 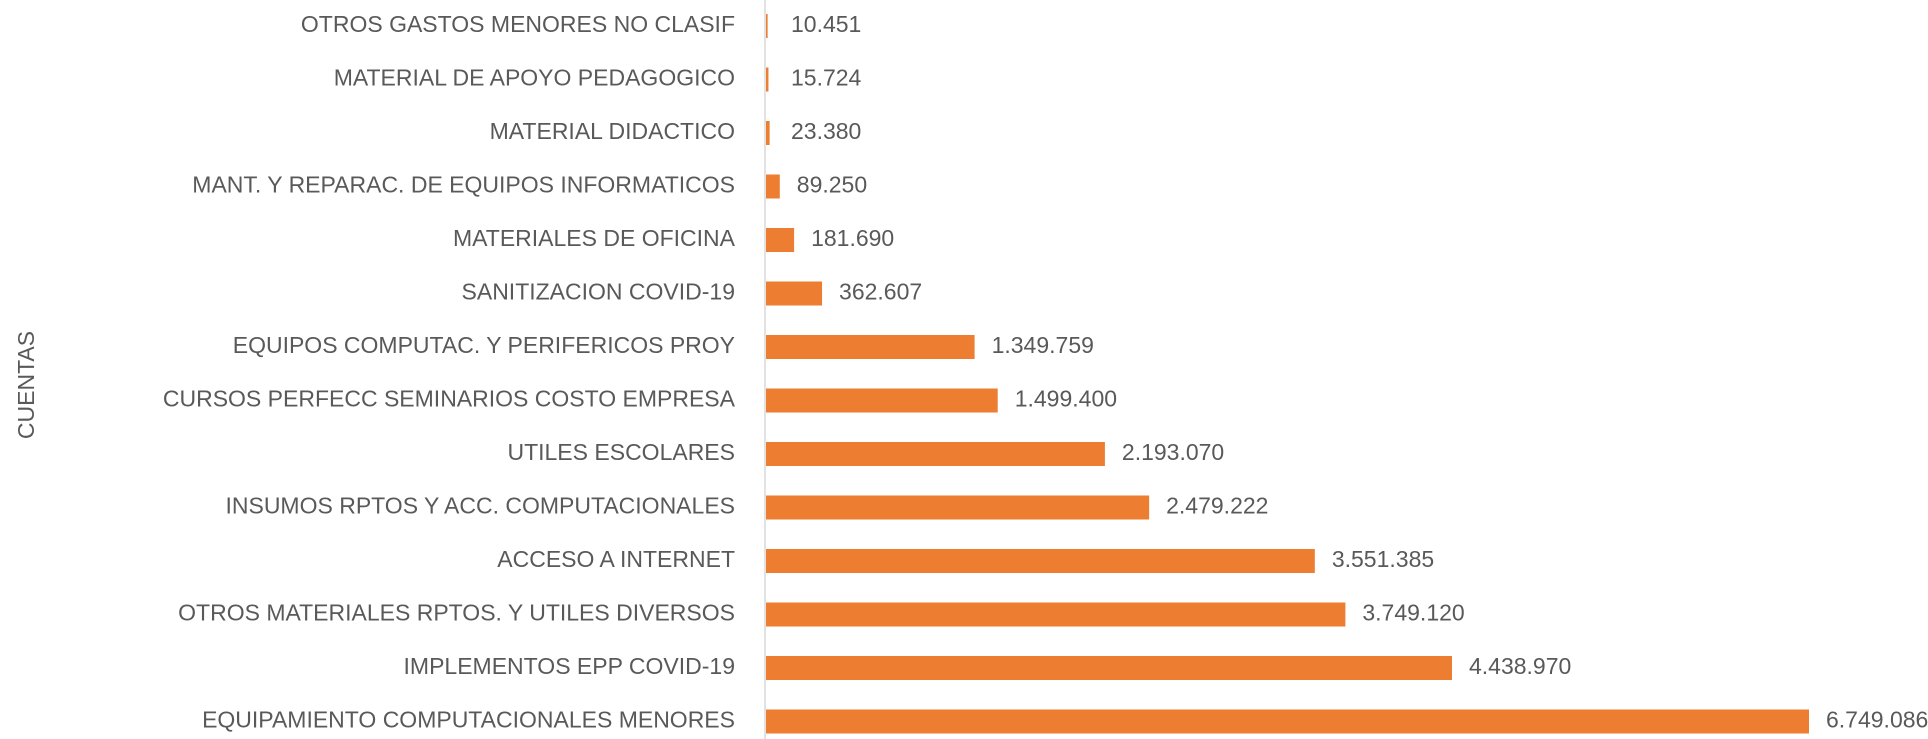 What do you see at coordinates (1066, 399) in the screenshot?
I see `value-label: 1.499.400` at bounding box center [1066, 399].